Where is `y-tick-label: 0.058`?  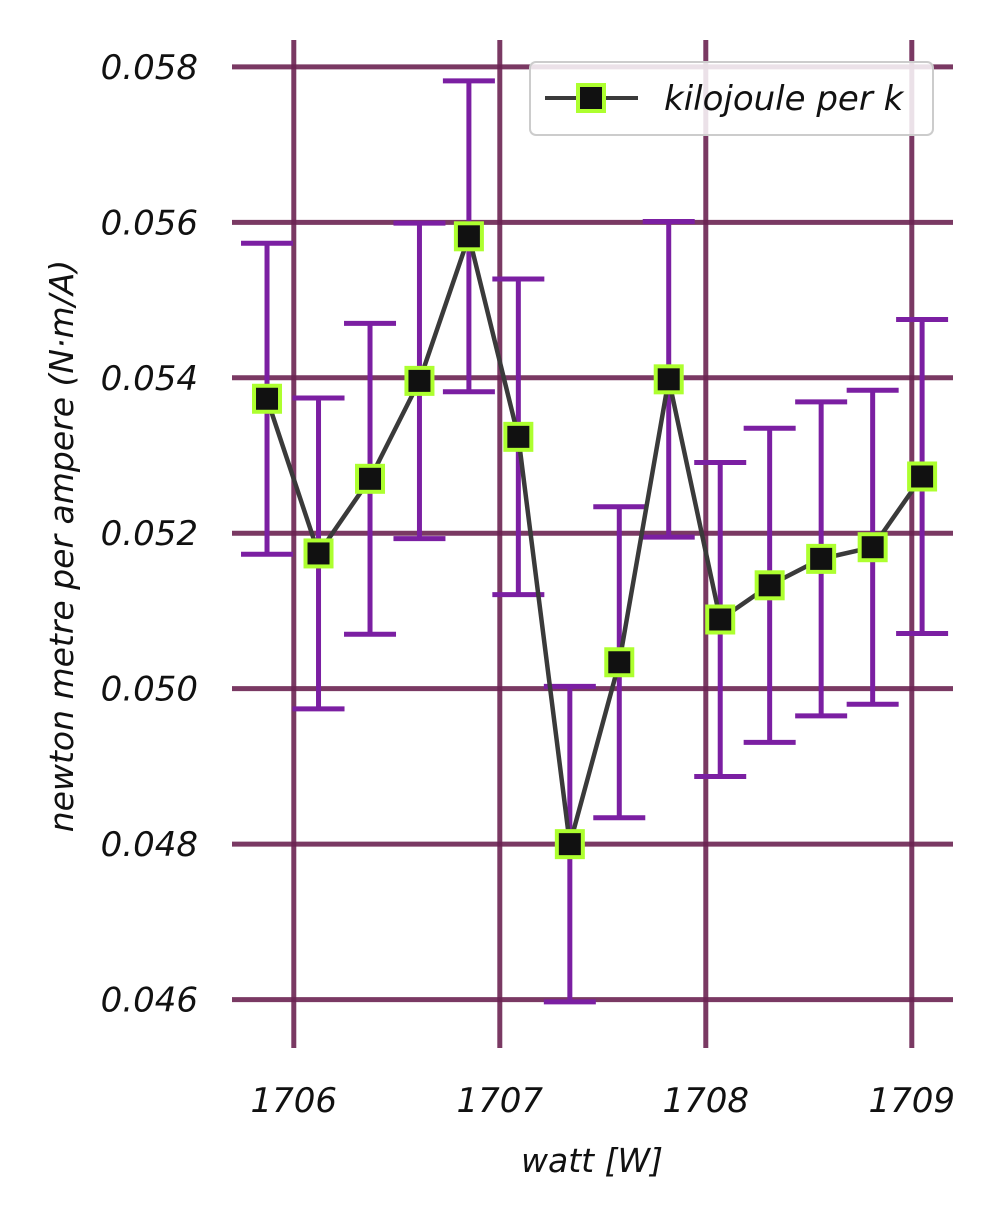
y-tick-label: 0.058 is located at coordinates (149, 68).